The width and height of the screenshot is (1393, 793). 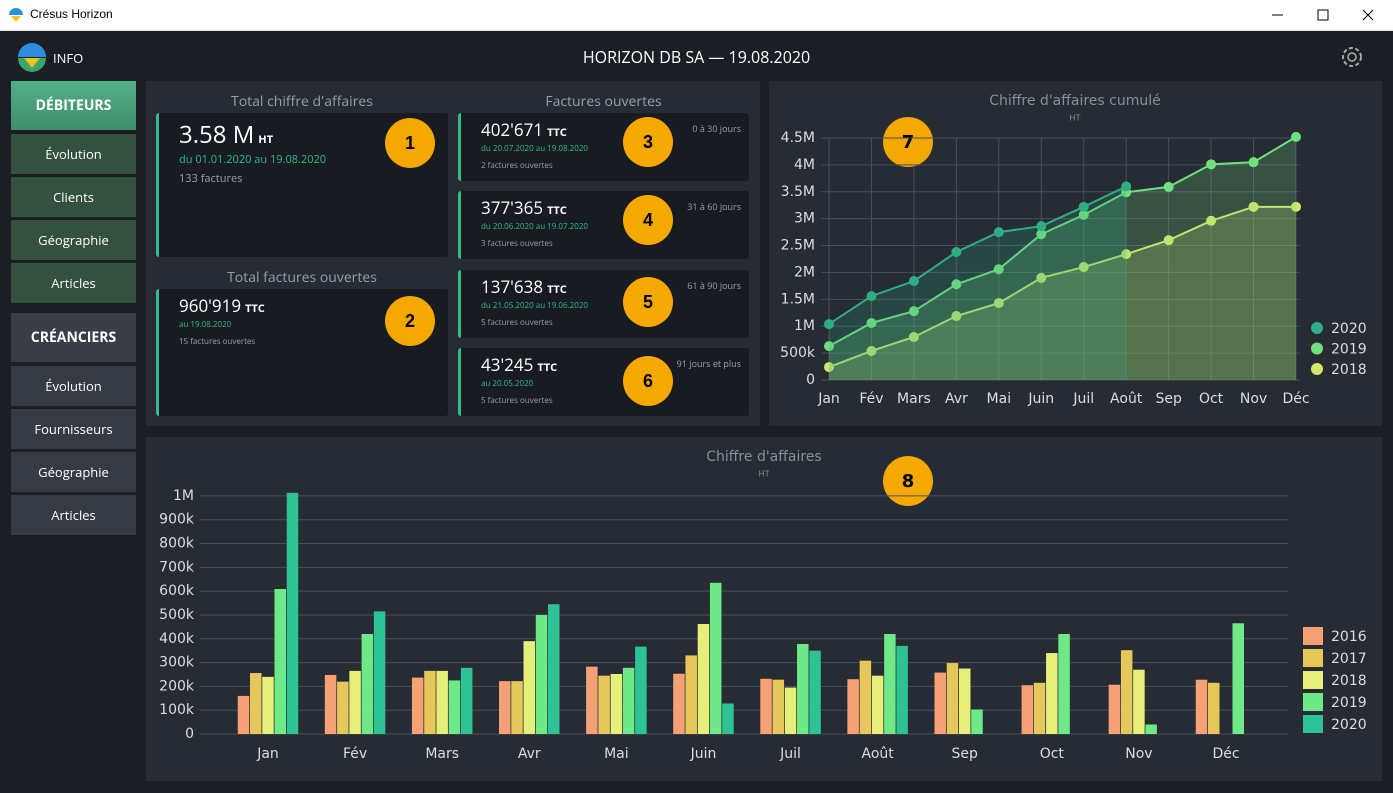 I want to click on x-tick-label: Juin, so click(x=1040, y=399).